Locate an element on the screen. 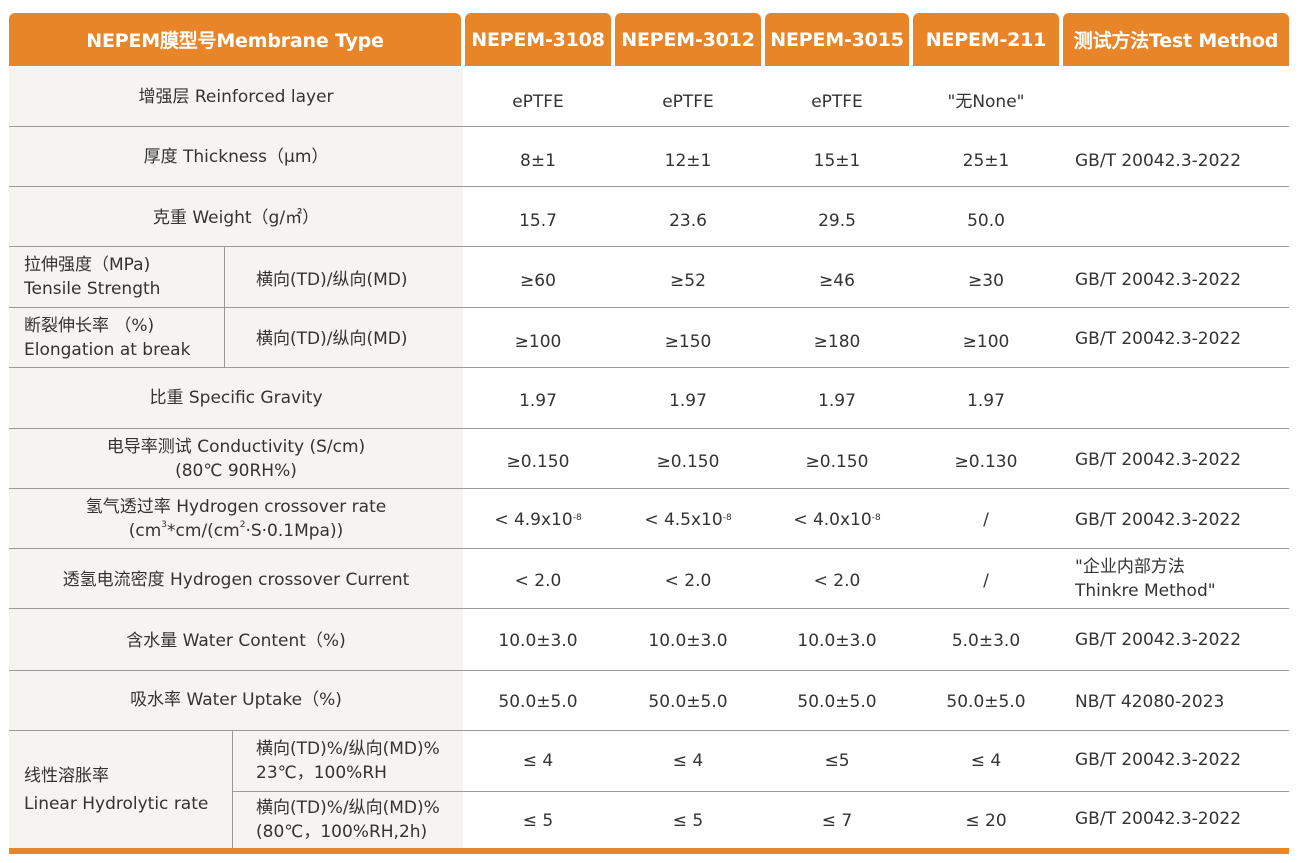 The width and height of the screenshot is (1301, 863). header-test-method: 测试方法Test Method is located at coordinates (1176, 39).